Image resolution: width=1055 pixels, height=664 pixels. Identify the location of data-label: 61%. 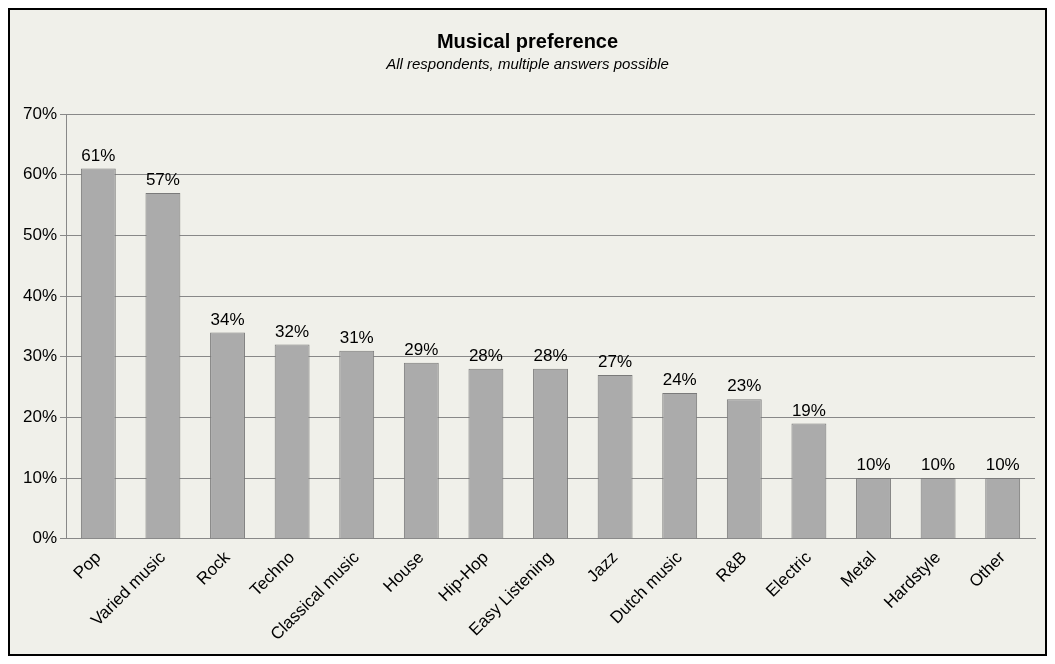
(98, 155).